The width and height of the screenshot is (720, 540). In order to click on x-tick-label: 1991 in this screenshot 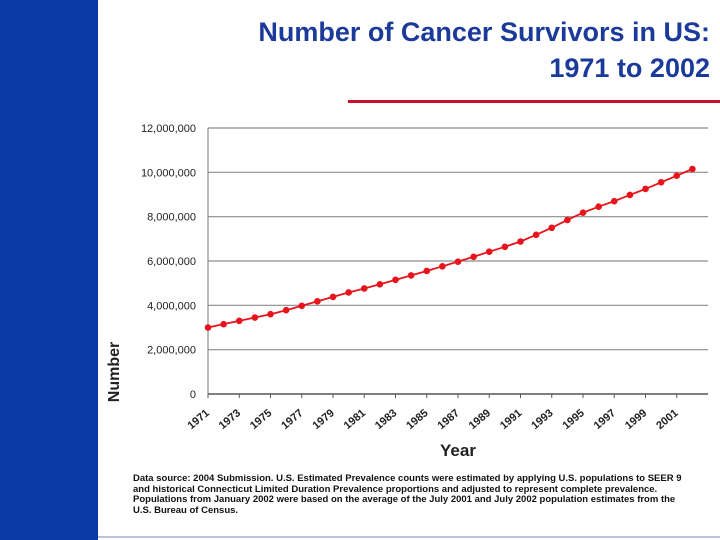, I will do `click(511, 419)`.